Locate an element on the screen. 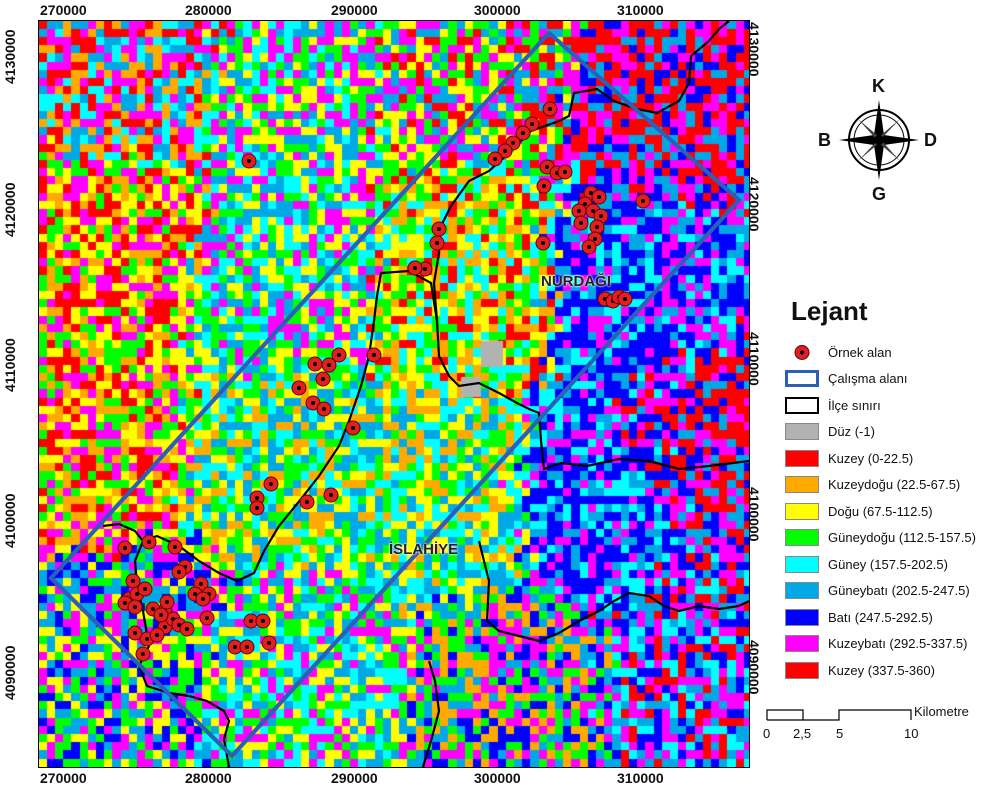  legend-label: Batı (247.5-292.5) is located at coordinates (880, 617).